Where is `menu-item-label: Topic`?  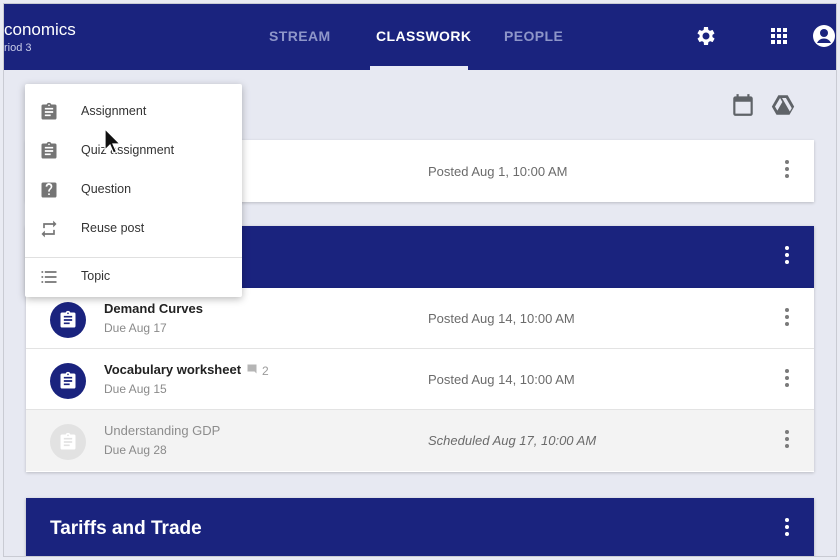 menu-item-label: Topic is located at coordinates (96, 276).